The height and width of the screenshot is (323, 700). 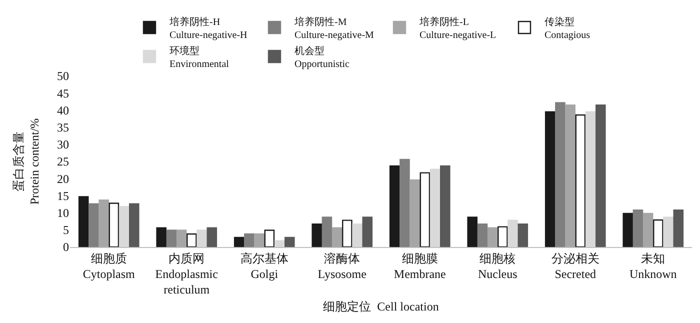 What do you see at coordinates (186, 274) in the screenshot?
I see `x-tick-label: 内质网 Endoplasmic reticulum` at bounding box center [186, 274].